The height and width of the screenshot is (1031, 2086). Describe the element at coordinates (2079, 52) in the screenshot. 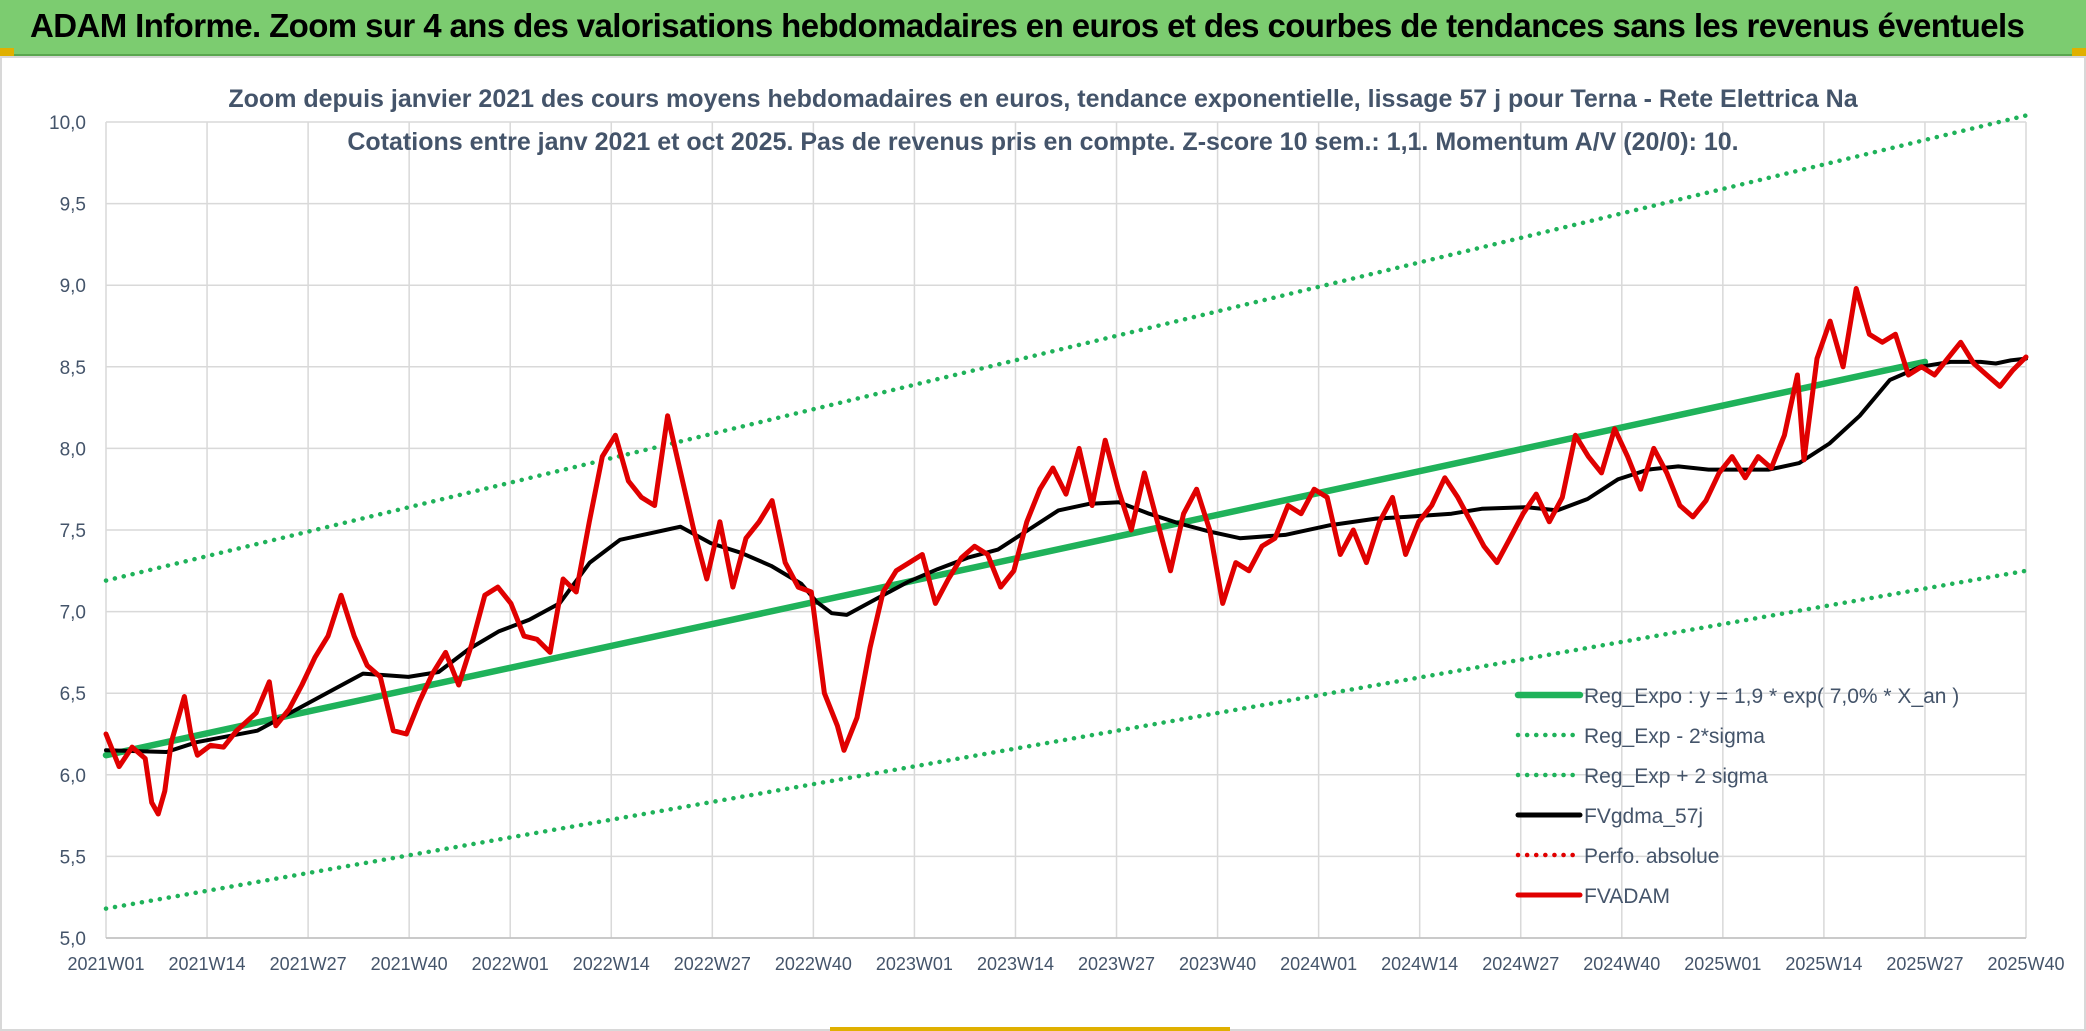

I see `corner-accent-right` at that location.